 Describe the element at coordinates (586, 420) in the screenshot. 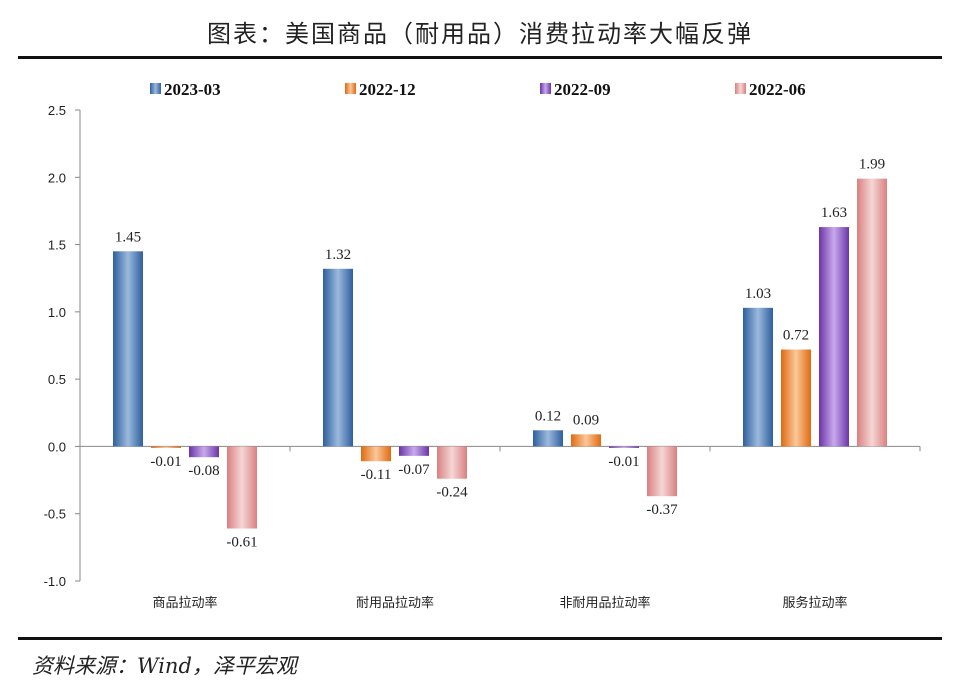

I see `data-label: 0.09` at that location.